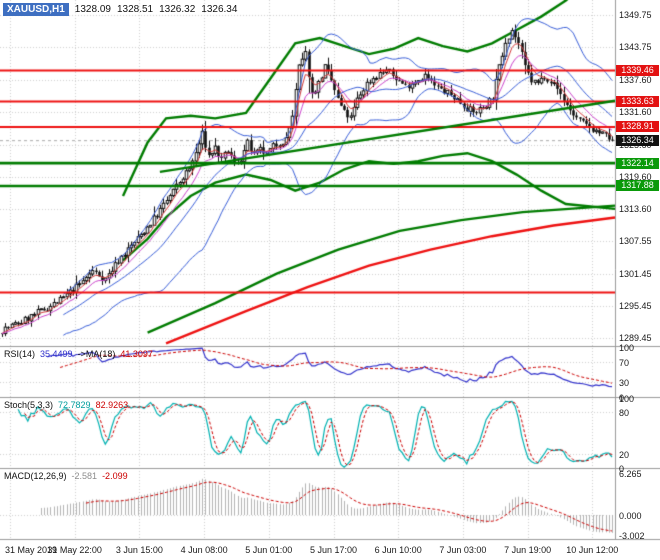  I want to click on rsi-axis-label: 100, so click(627, 348).